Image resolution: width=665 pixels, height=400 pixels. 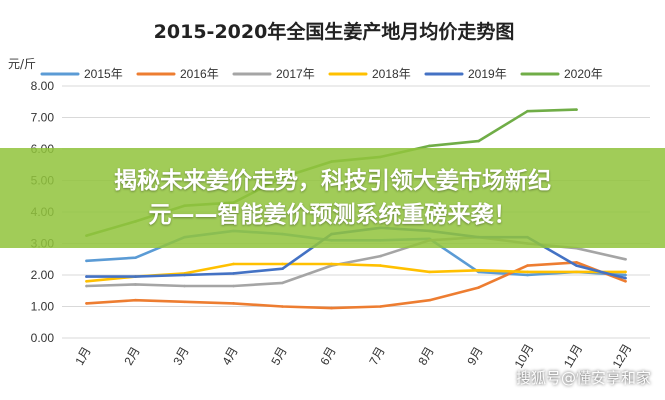 What do you see at coordinates (369, 74) in the screenshot?
I see `legend-item: 2018年` at bounding box center [369, 74].